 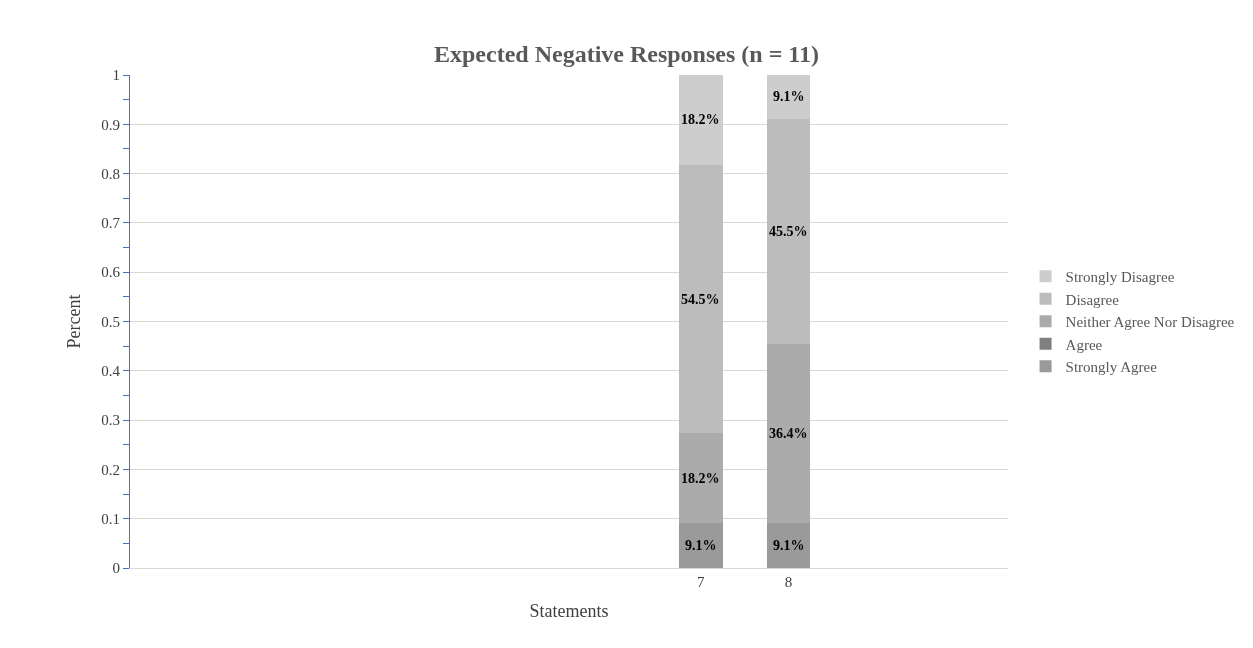 What do you see at coordinates (1084, 344) in the screenshot?
I see `legend-label: Agree` at bounding box center [1084, 344].